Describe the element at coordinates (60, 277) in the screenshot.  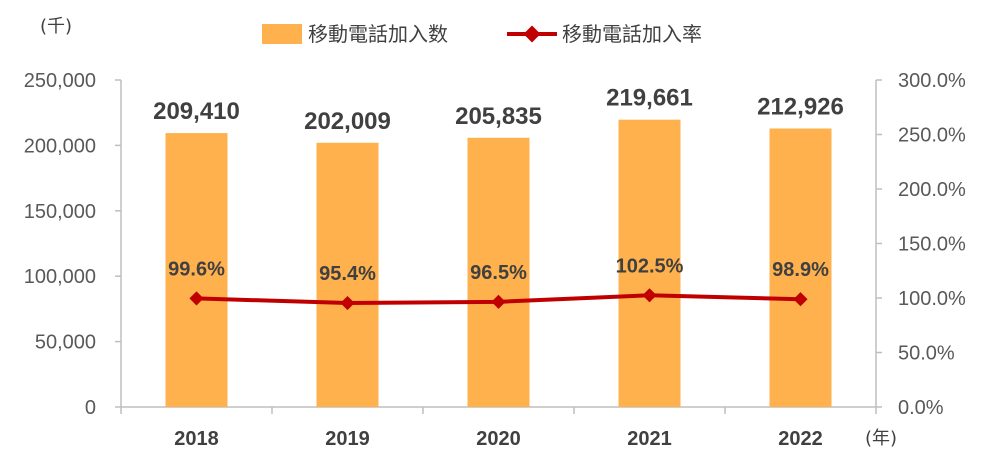
I see `left-tick-label: 100,000` at that location.